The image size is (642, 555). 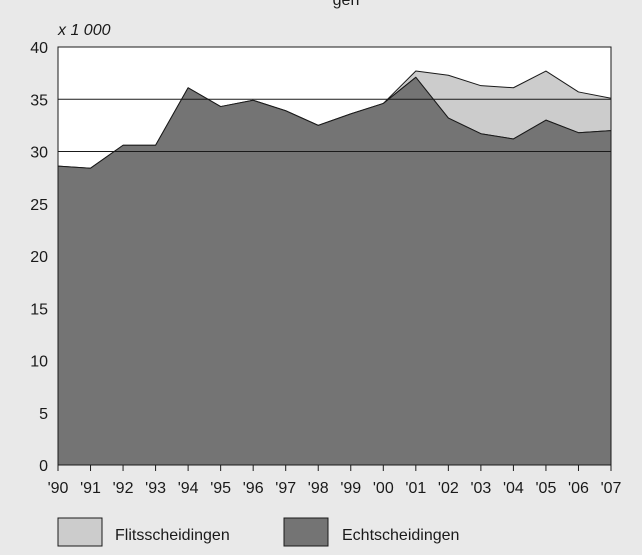 I want to click on x-tick-label: '98, so click(x=318, y=488).